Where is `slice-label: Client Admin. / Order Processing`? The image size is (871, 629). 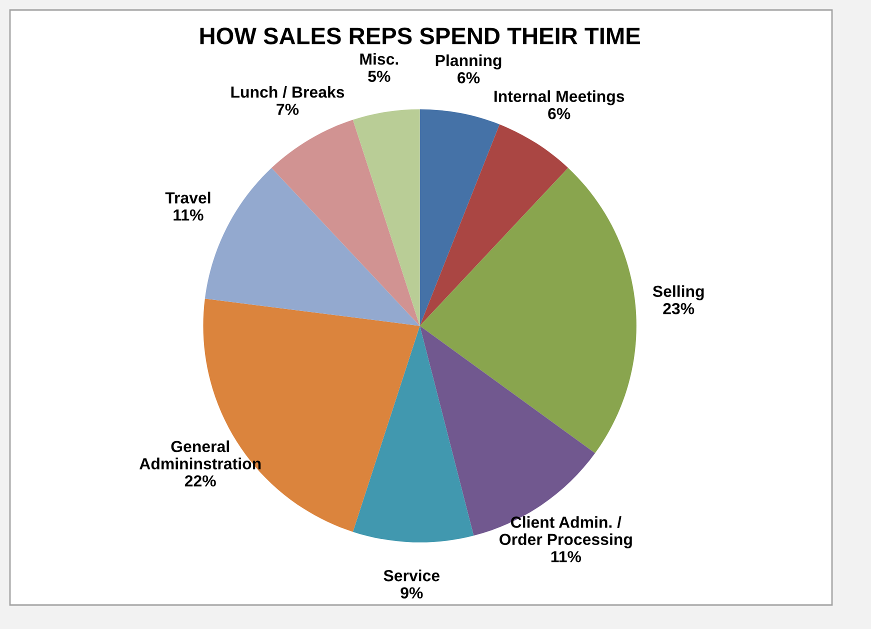
slice-label: Client Admin. / Order Processing is located at coordinates (566, 532).